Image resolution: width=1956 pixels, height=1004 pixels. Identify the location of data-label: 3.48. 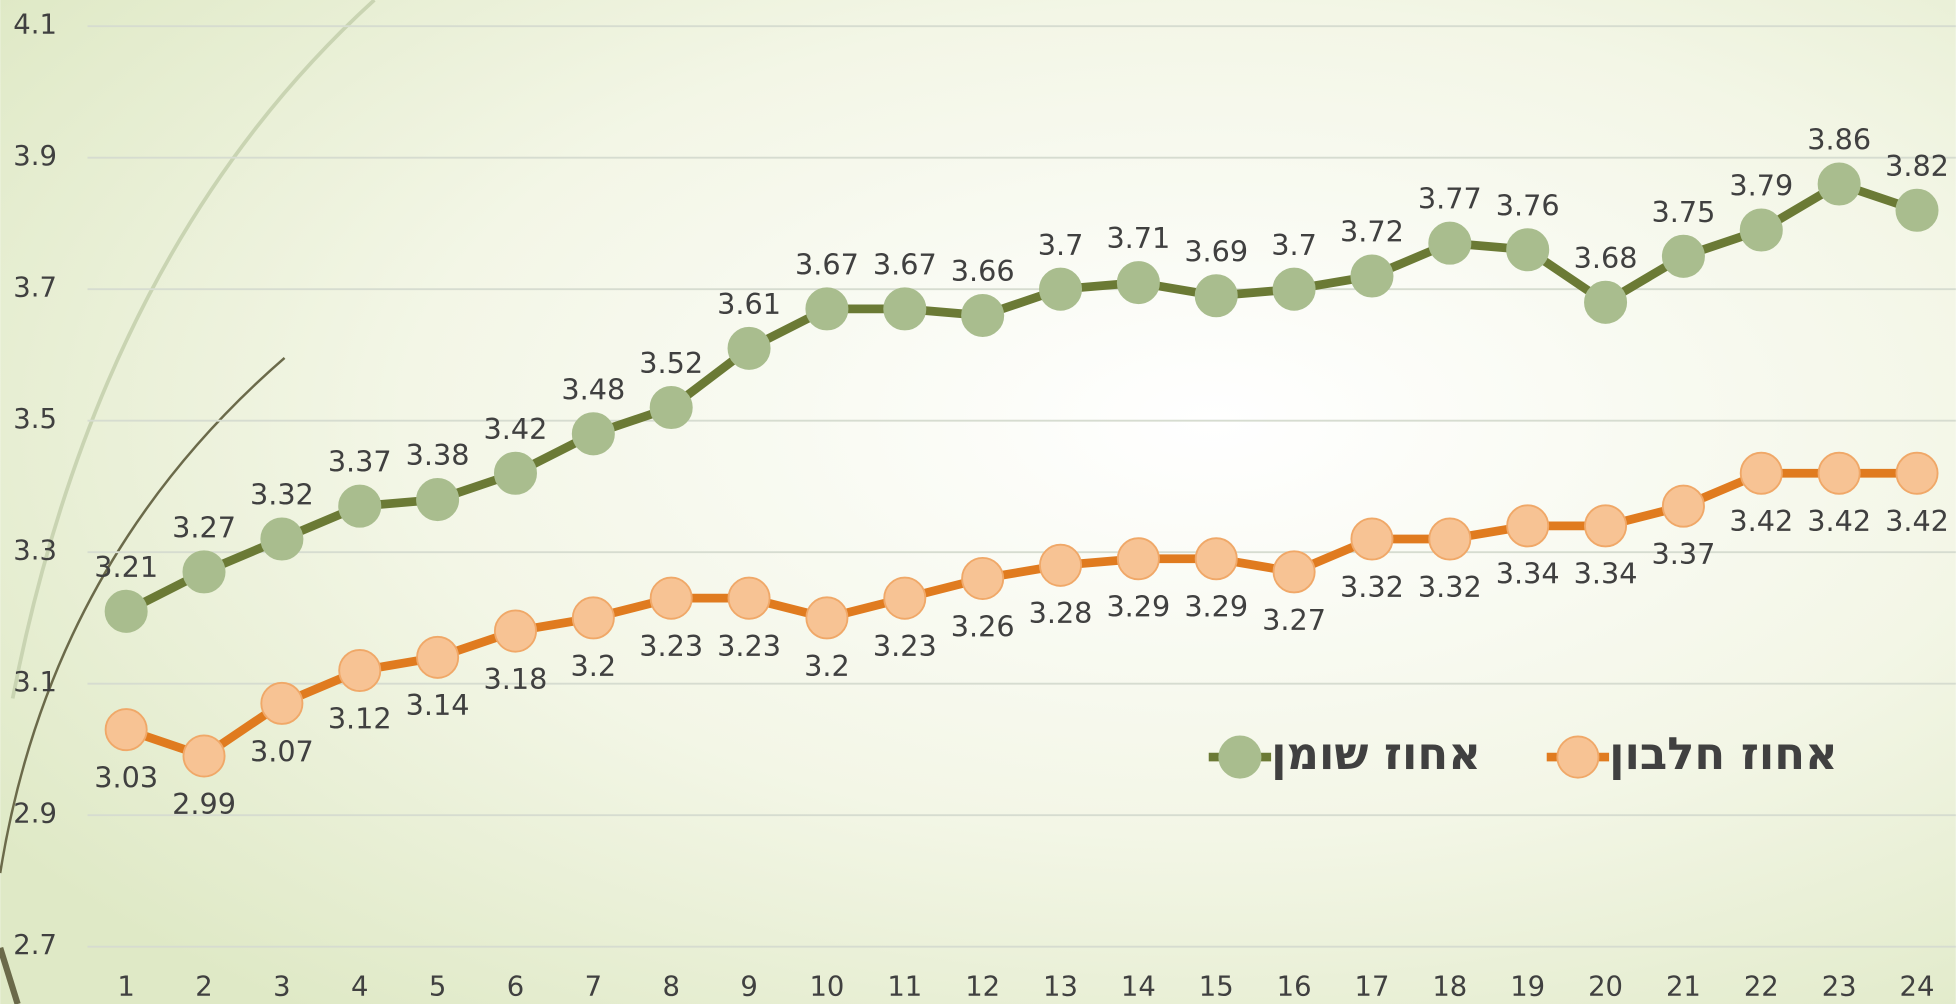
(593, 389).